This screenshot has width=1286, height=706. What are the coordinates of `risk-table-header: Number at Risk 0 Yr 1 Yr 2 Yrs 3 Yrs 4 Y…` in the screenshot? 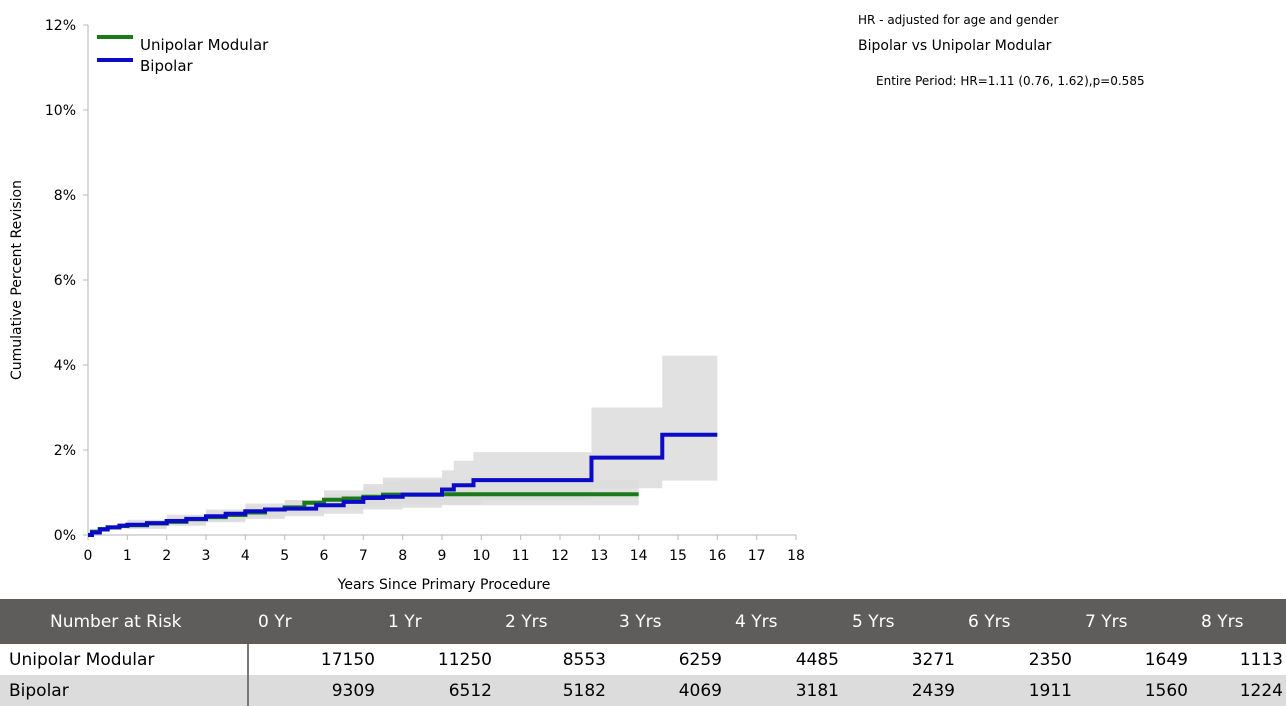 It's located at (643, 621).